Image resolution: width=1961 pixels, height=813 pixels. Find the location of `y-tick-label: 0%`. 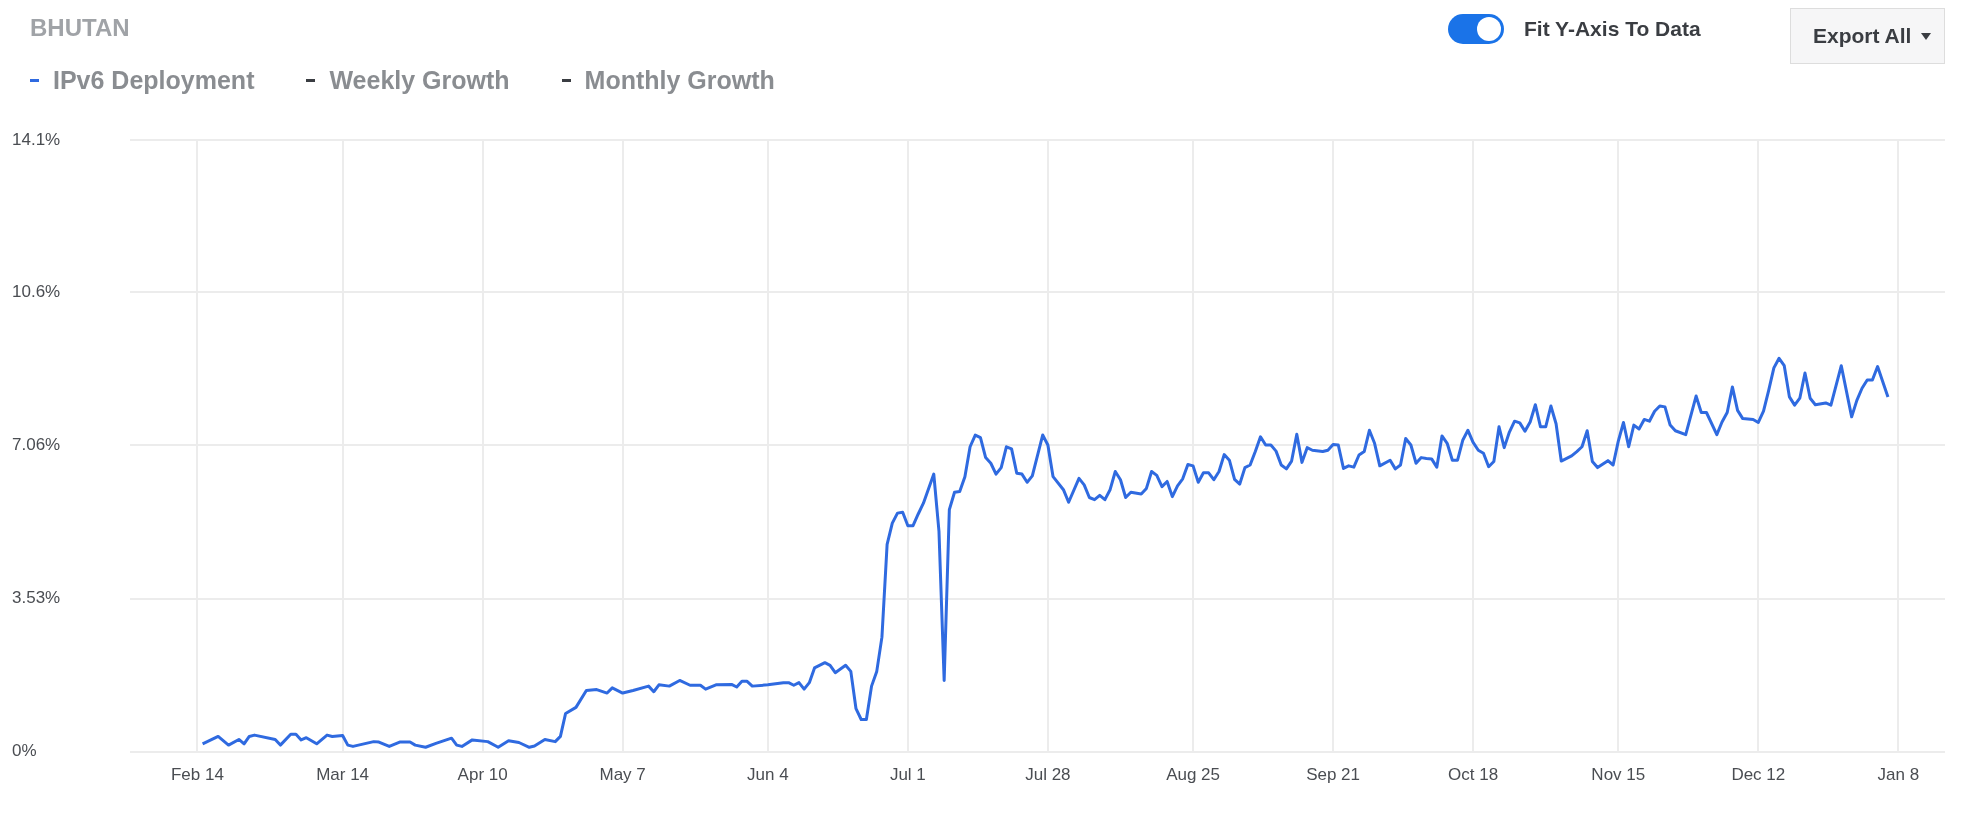

y-tick-label: 0% is located at coordinates (24, 751).